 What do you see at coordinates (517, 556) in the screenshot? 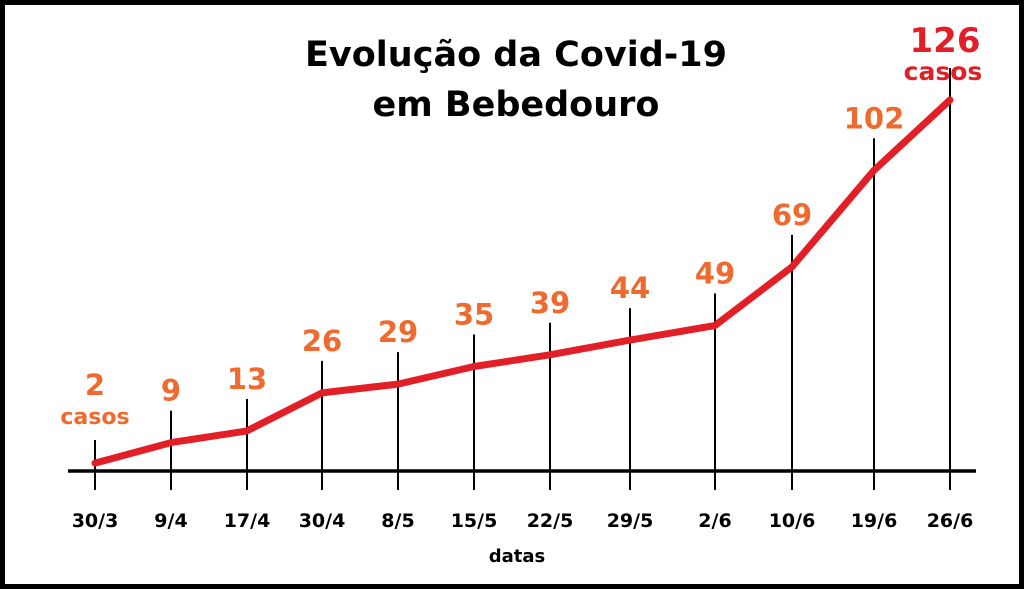
I see `x-axis-label: datas` at bounding box center [517, 556].